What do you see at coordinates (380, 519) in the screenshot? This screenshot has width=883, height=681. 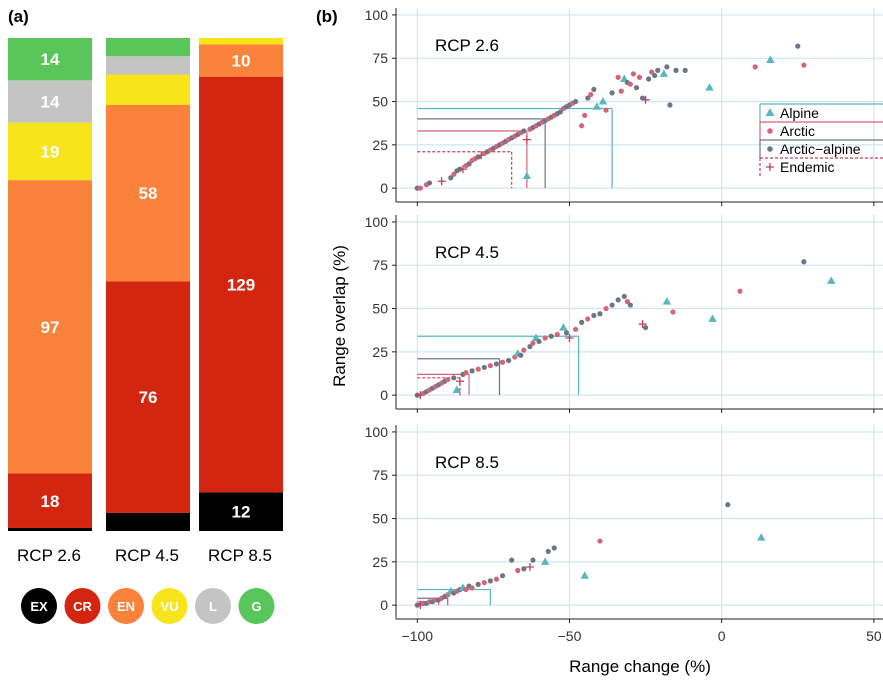 I see `facet-rcp-8-5-ytick-label: 50` at bounding box center [380, 519].